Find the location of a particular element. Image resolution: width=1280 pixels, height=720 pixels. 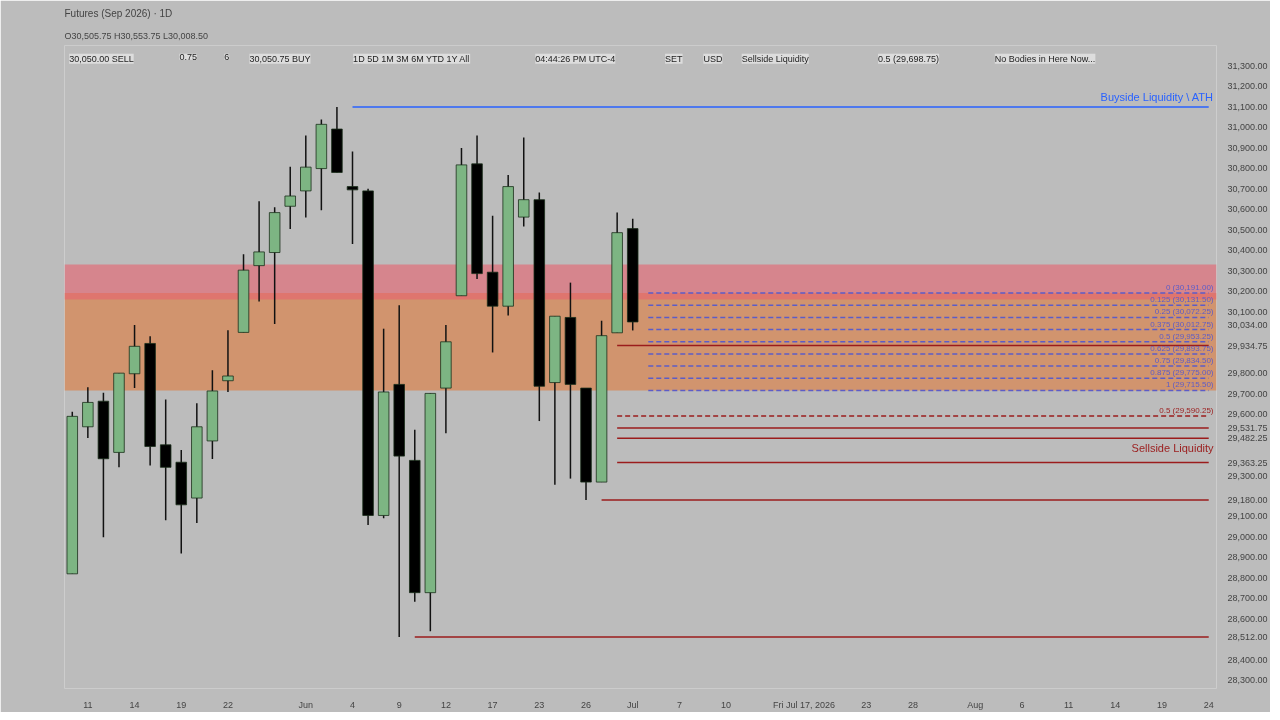

y-tick-label: 28,300.00 is located at coordinates (1247, 680).